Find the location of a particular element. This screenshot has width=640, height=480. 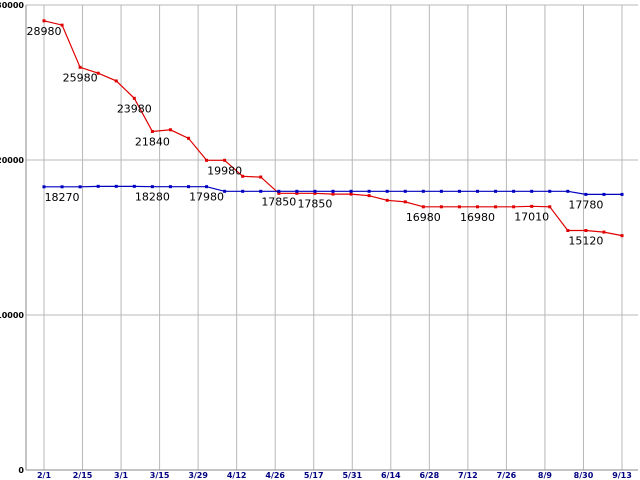

x-tick-label: 5/31 is located at coordinates (352, 475).